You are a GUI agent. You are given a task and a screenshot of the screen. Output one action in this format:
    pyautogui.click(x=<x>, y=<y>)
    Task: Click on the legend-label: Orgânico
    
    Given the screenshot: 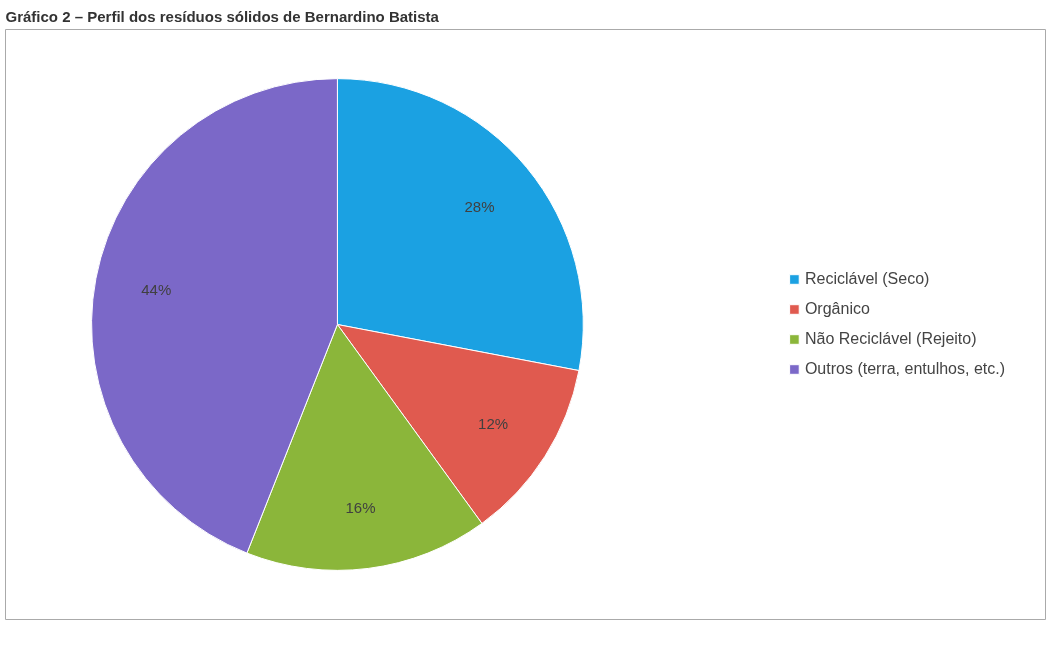 What is the action you would take?
    pyautogui.click(x=837, y=309)
    